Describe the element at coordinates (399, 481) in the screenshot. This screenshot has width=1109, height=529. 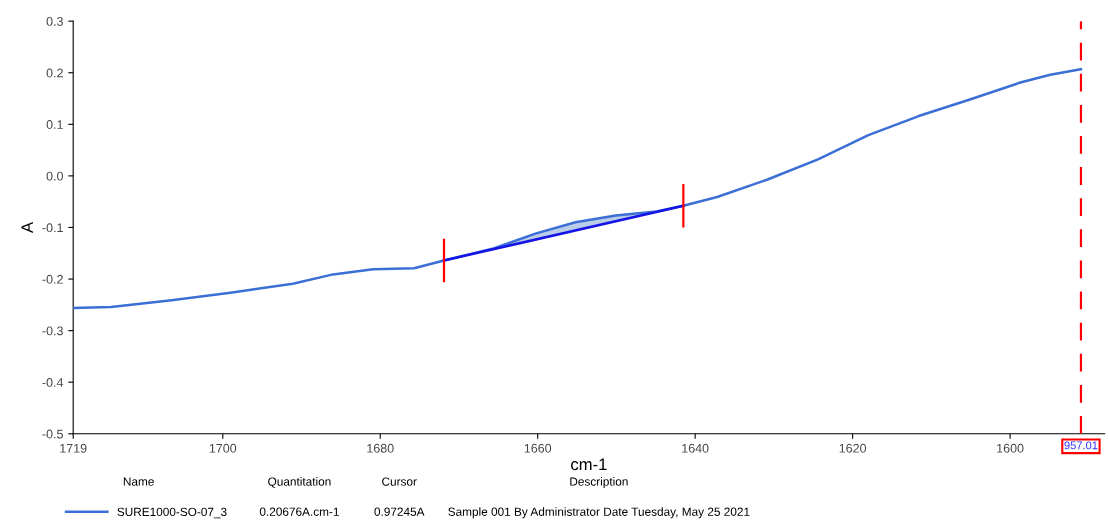
I see `text: Cursor` at that location.